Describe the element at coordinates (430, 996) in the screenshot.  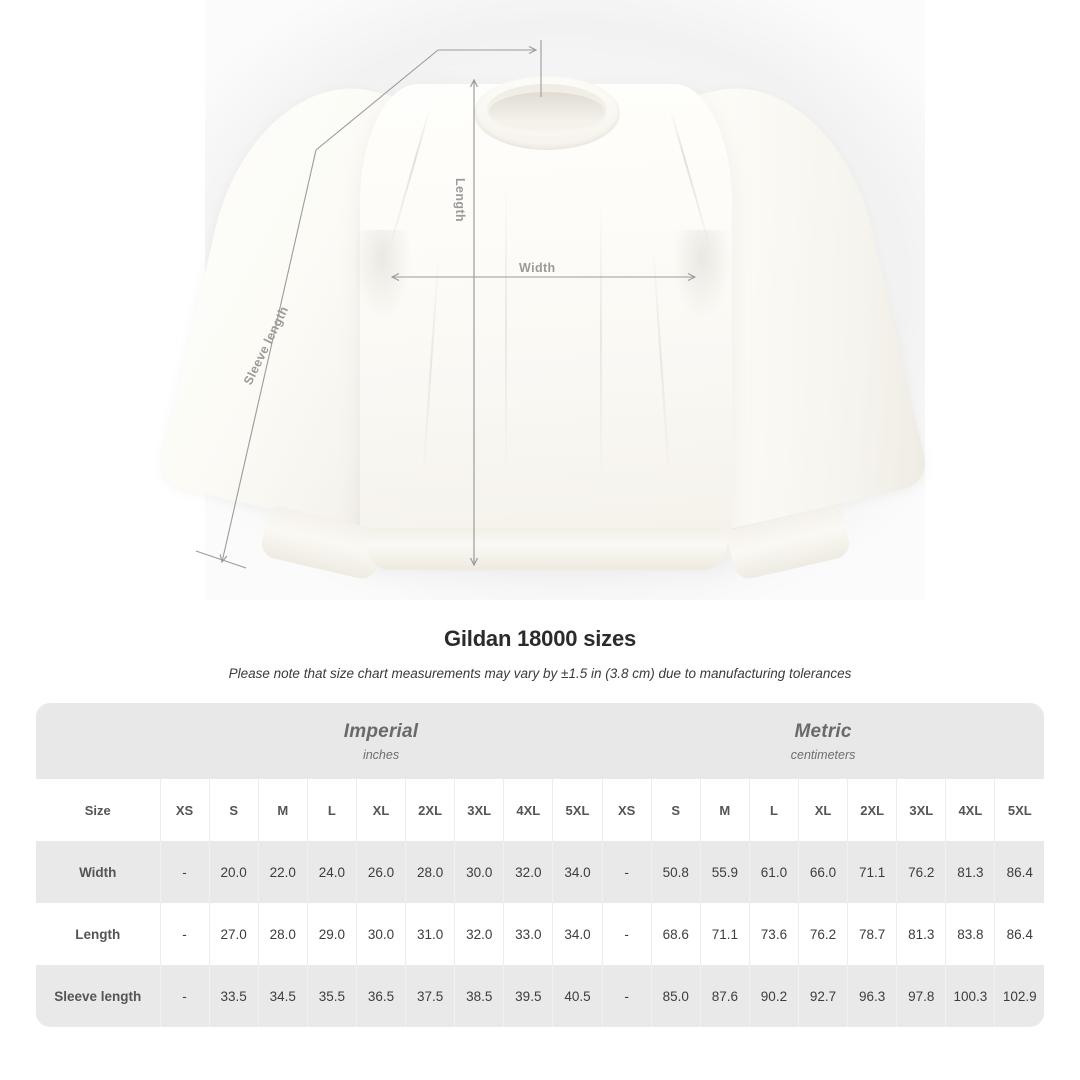
I see `cell-sleeve-length-imperial-2xl: 37.5` at that location.